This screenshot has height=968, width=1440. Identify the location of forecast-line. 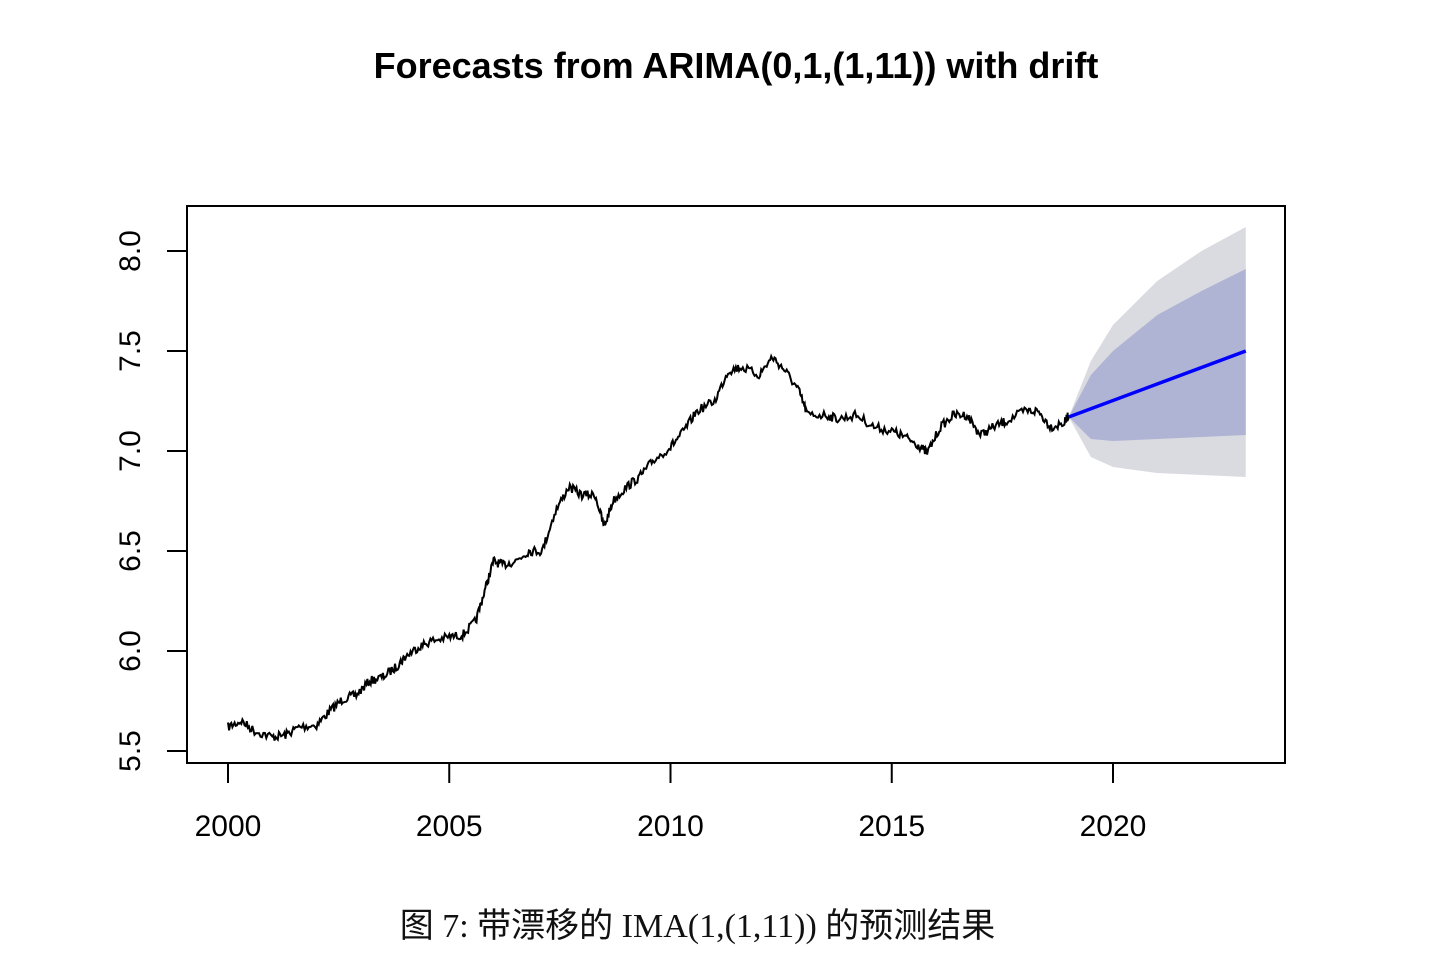
(1157, 384).